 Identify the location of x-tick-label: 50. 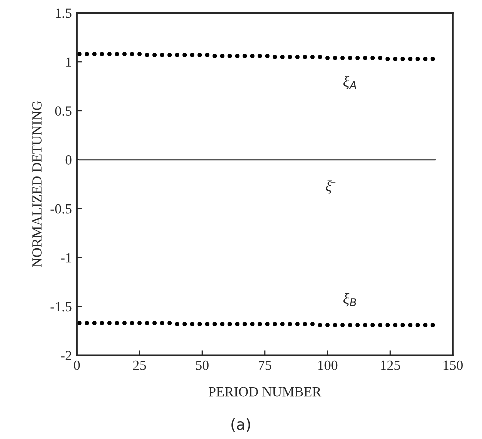
(202, 365).